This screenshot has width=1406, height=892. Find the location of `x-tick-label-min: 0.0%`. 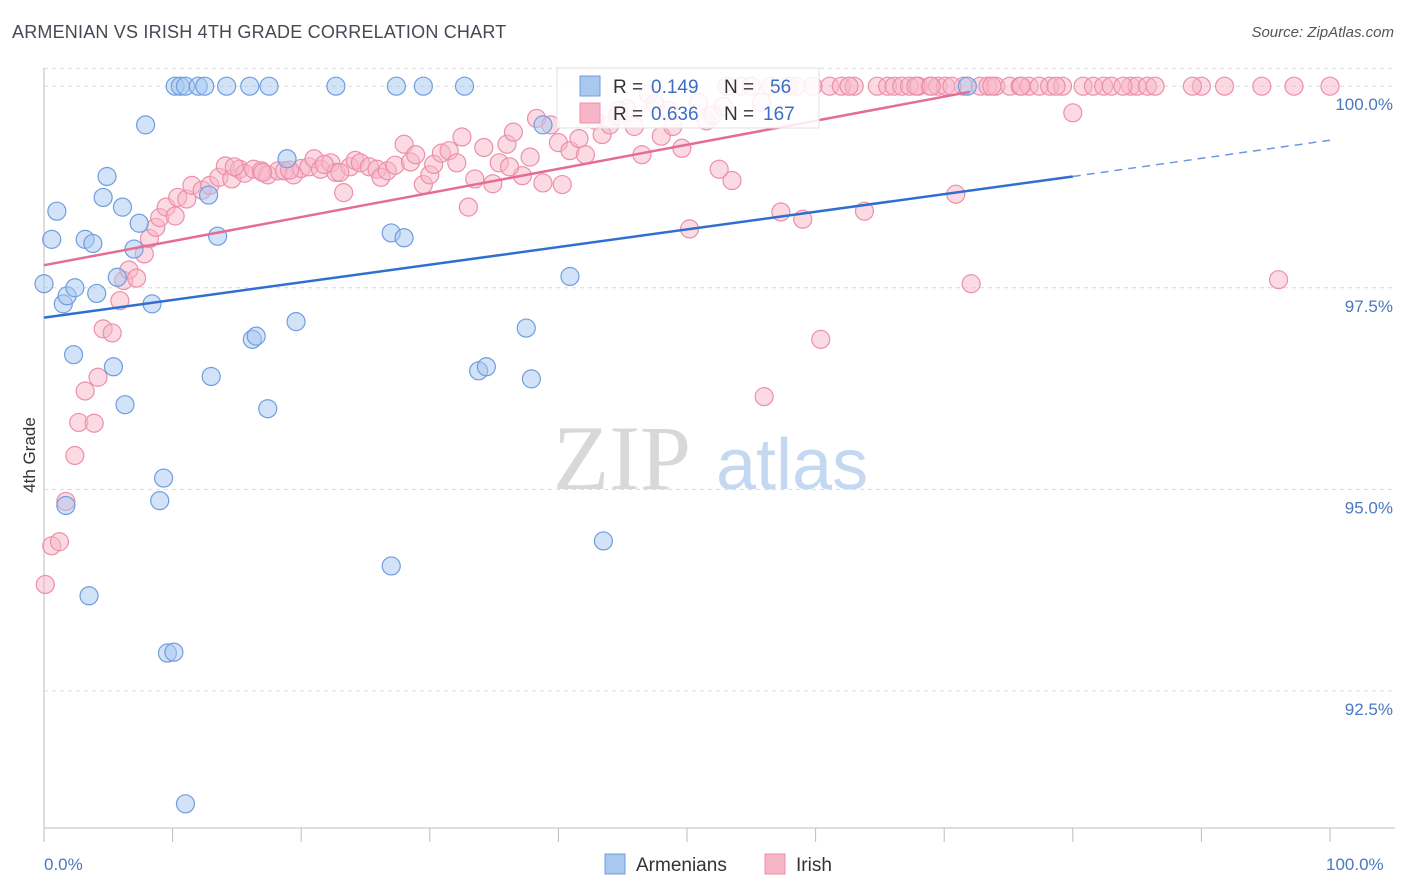

x-tick-label-min: 0.0% is located at coordinates (63, 864).